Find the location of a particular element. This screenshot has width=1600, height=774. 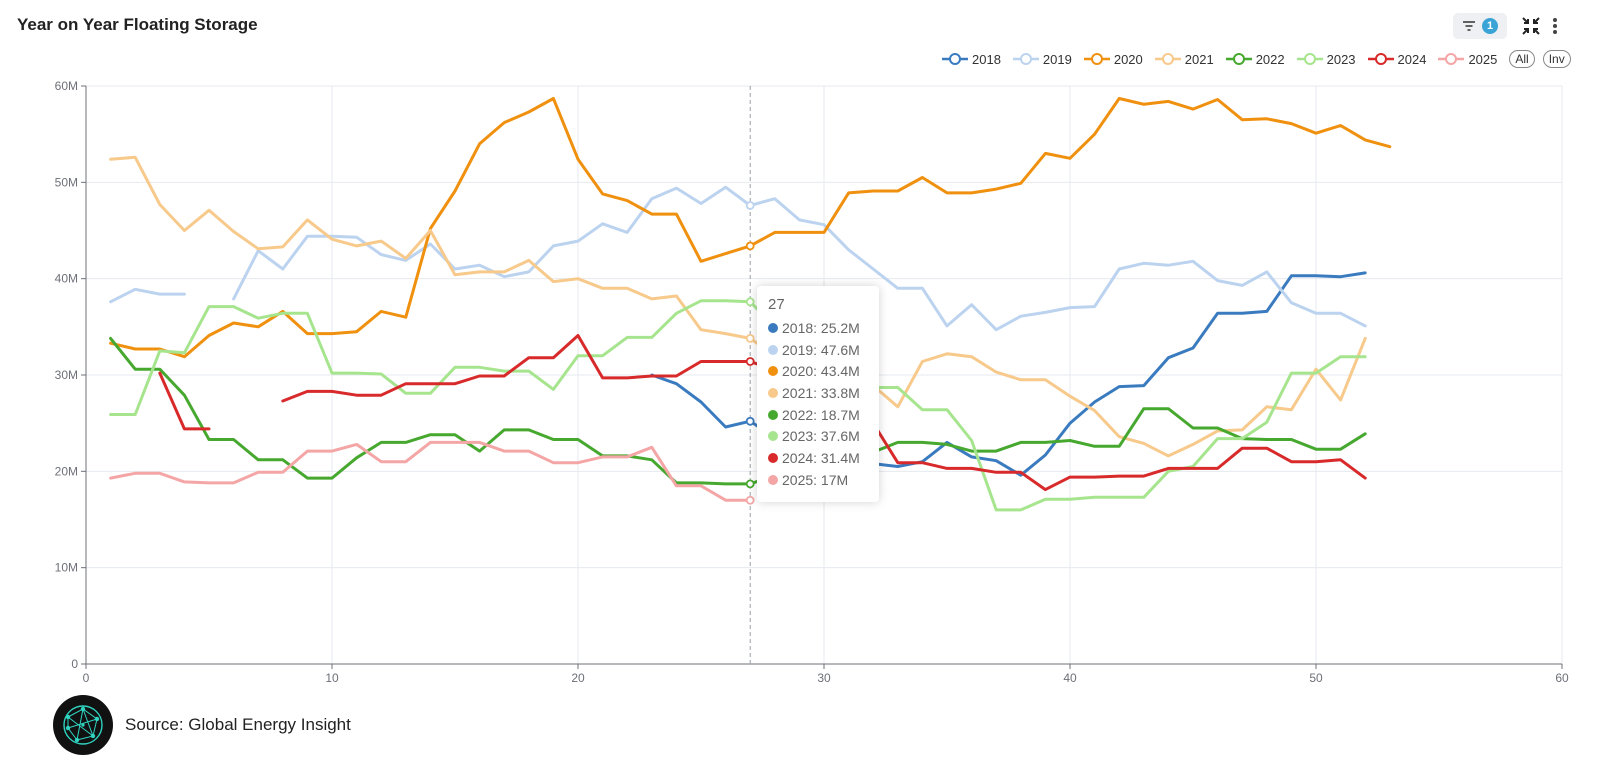

series-2024-hover-point is located at coordinates (750, 361).